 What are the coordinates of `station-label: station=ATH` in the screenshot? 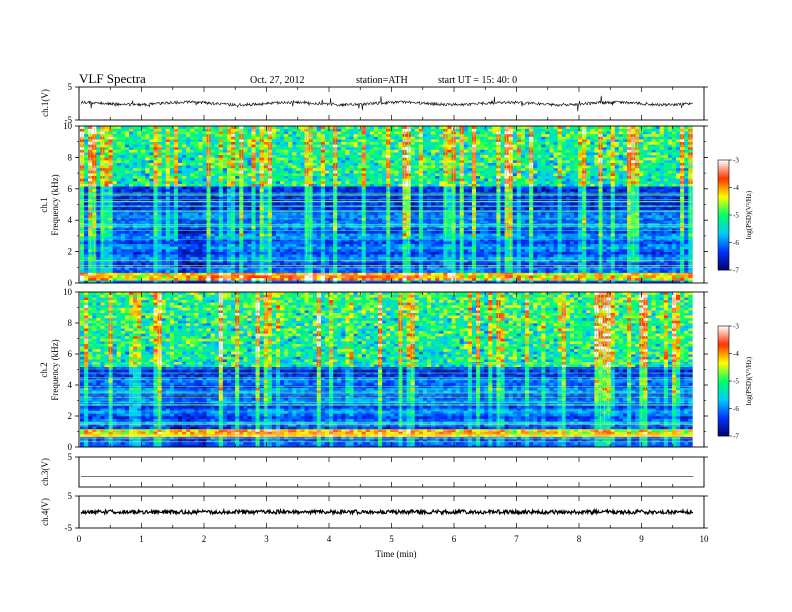 It's located at (382, 80).